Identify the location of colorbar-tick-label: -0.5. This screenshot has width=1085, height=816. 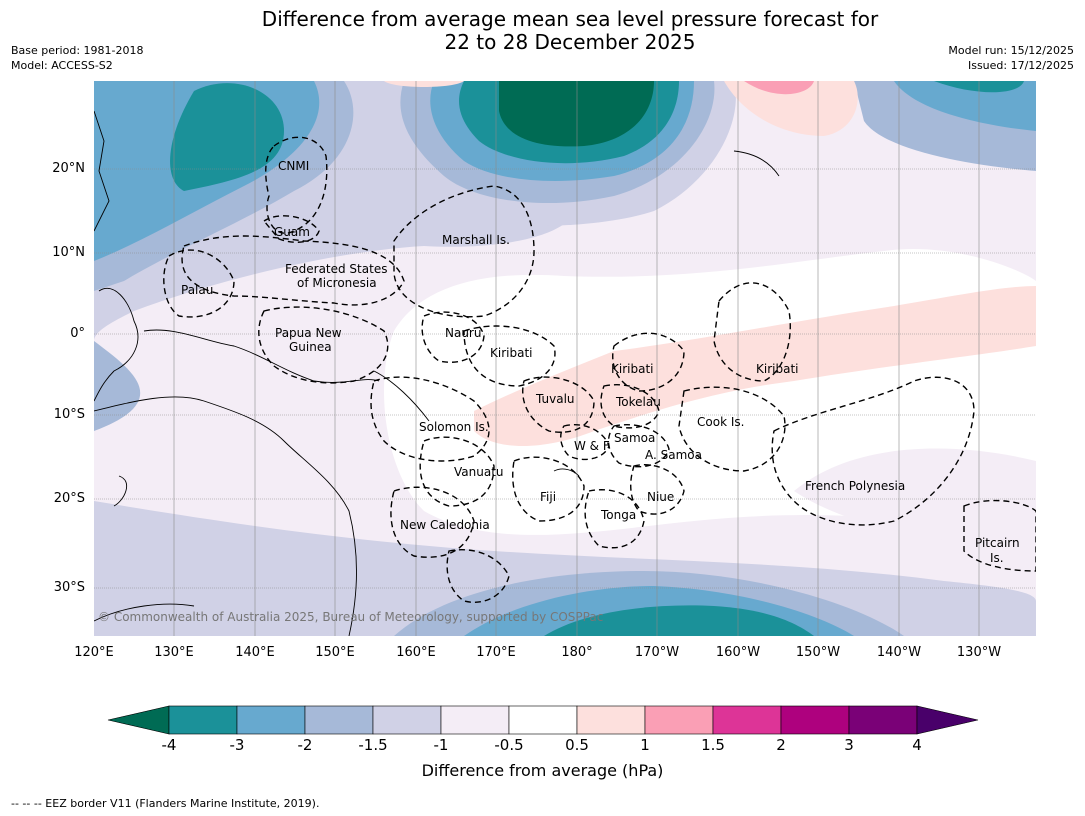
(509, 745).